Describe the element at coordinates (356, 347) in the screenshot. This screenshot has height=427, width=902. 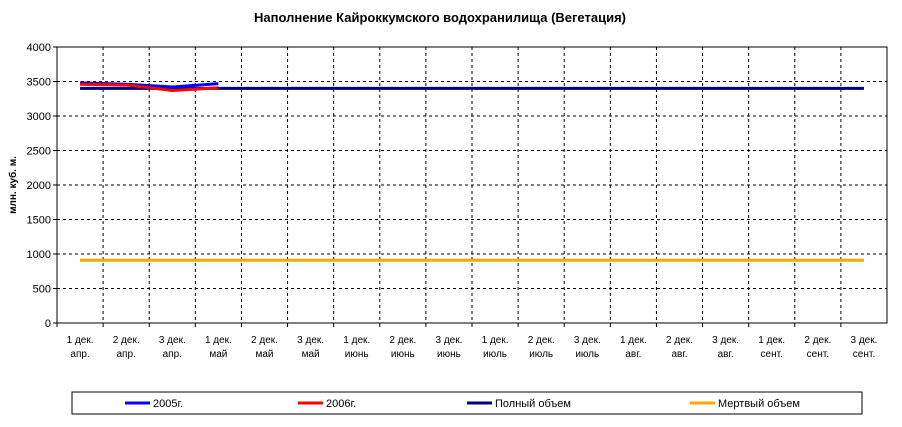
I see `x-tick-label: 1 дек. июнь` at that location.